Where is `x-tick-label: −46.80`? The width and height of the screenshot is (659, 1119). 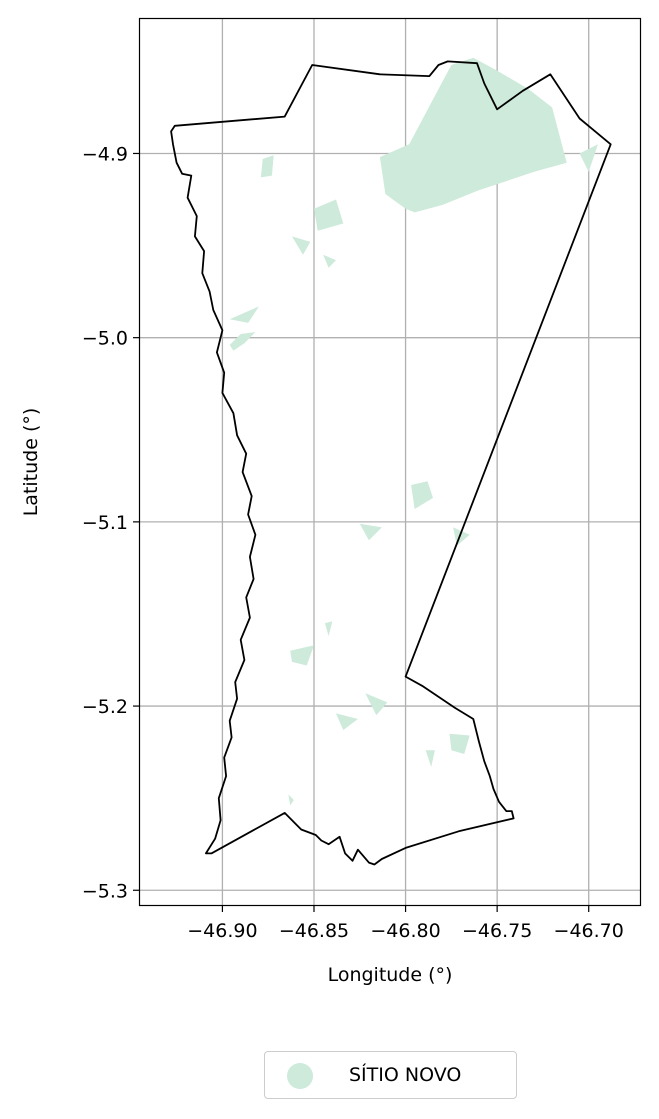
x-tick-label: −46.80 is located at coordinates (405, 931).